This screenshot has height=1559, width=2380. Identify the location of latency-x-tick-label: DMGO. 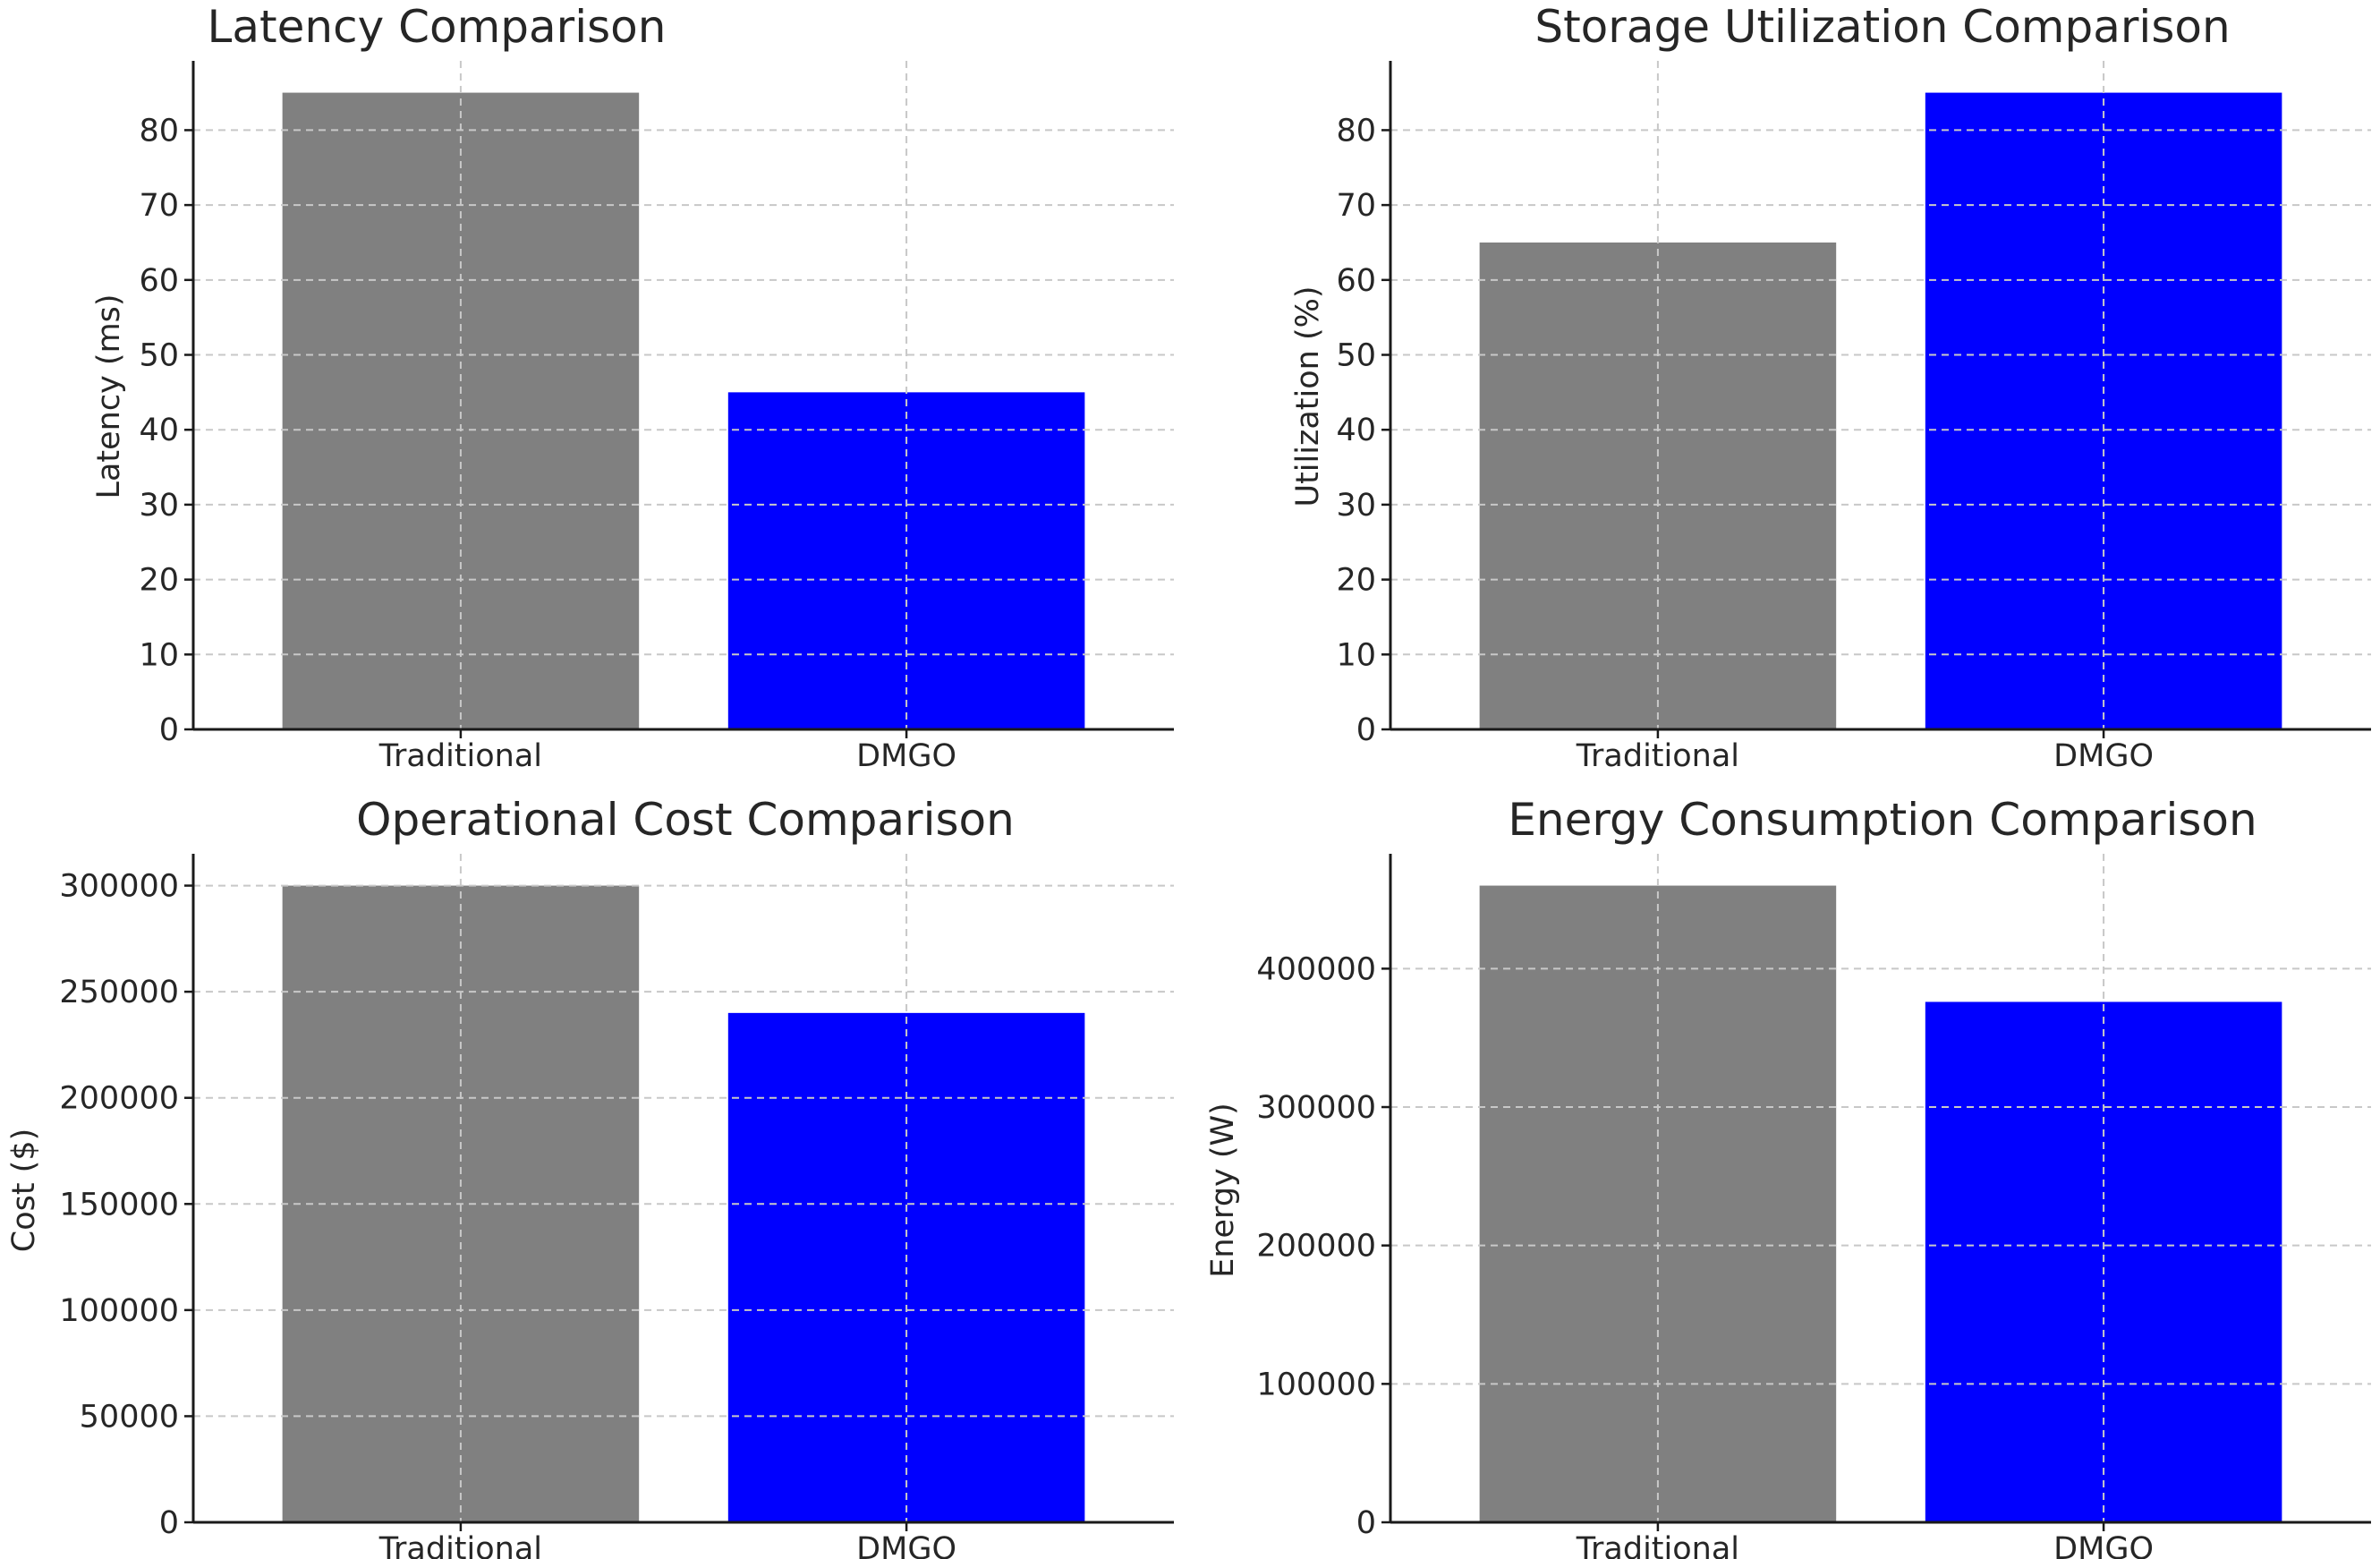
(906, 756).